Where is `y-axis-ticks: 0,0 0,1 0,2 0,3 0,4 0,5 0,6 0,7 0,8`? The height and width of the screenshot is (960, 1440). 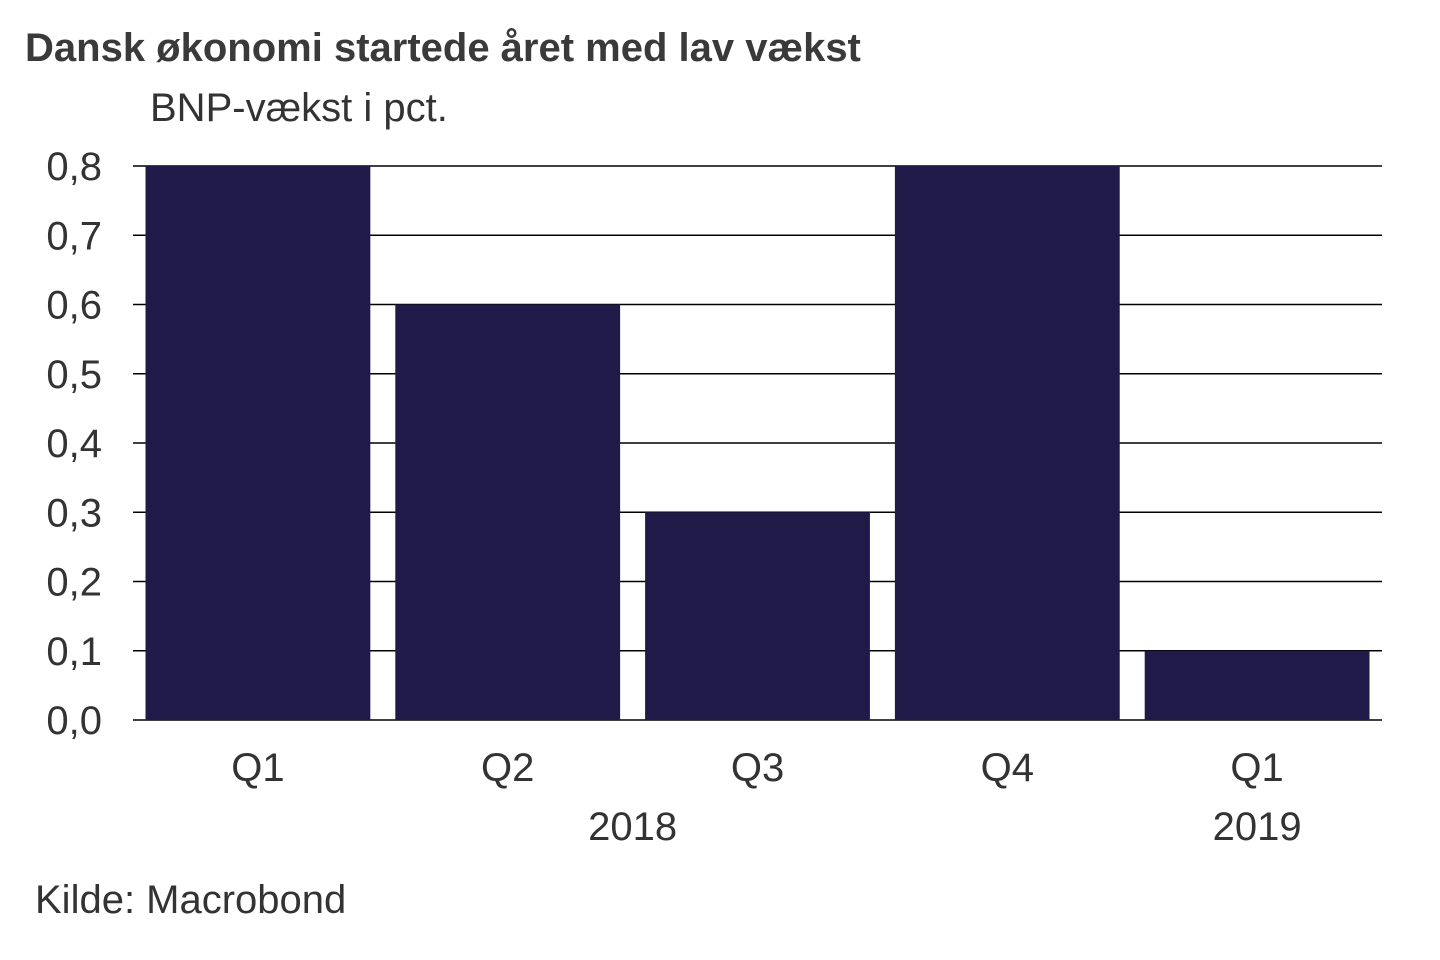
y-axis-ticks: 0,0 0,1 0,2 0,3 0,4 0,5 0,6 0,7 0,8 is located at coordinates (74, 444).